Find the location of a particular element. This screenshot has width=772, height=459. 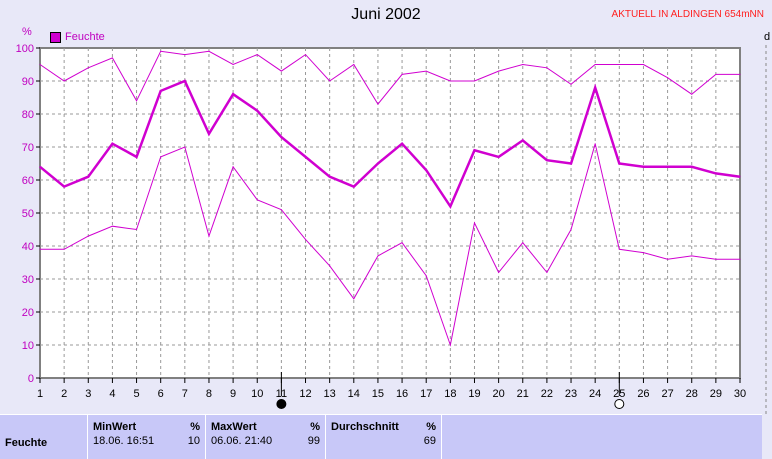

x-tick-label: 24 is located at coordinates (595, 394).